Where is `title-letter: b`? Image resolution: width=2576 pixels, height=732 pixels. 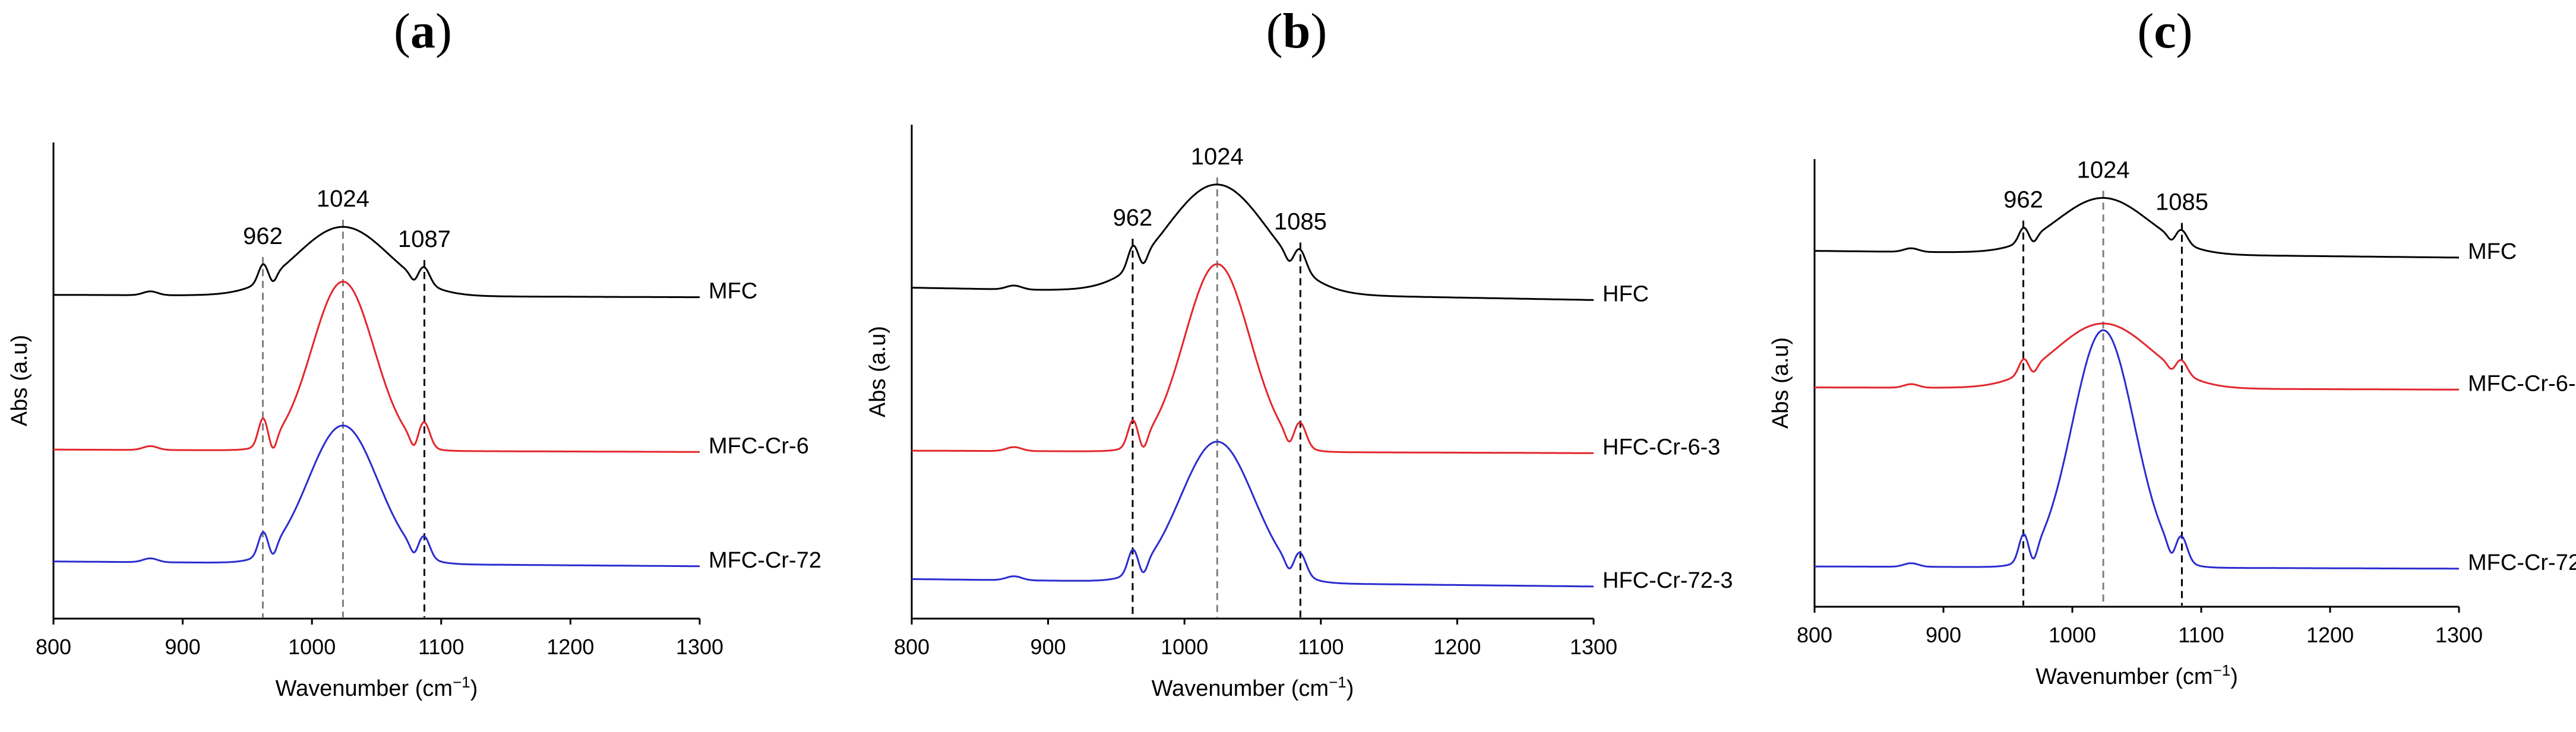 title-letter: b is located at coordinates (1297, 32).